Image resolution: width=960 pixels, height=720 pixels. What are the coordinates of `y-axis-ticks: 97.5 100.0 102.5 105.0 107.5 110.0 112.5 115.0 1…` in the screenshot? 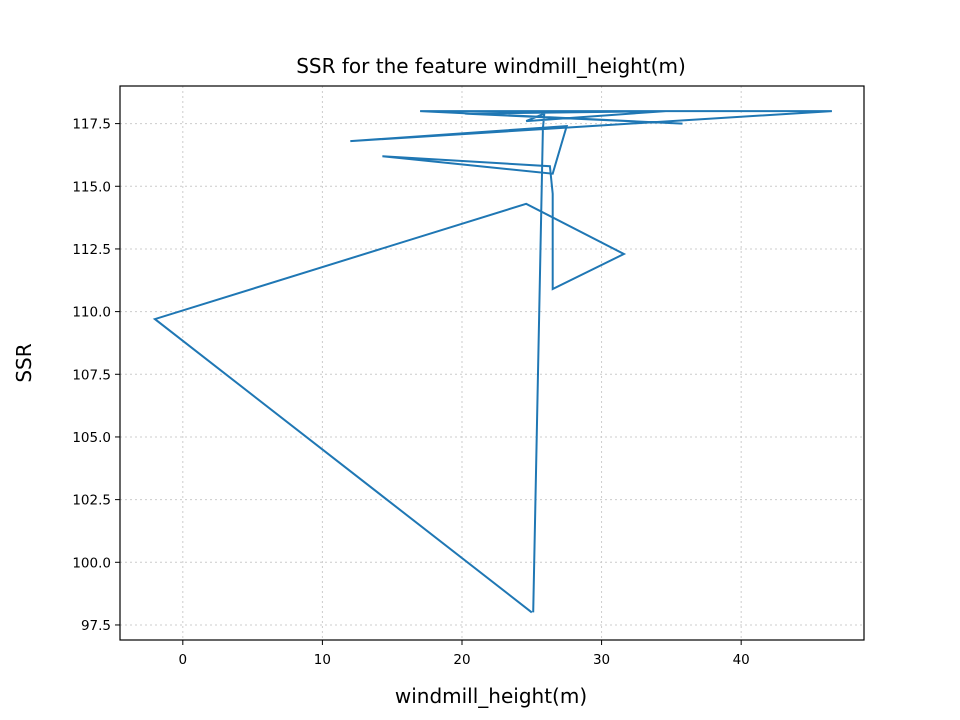 It's located at (96, 375).